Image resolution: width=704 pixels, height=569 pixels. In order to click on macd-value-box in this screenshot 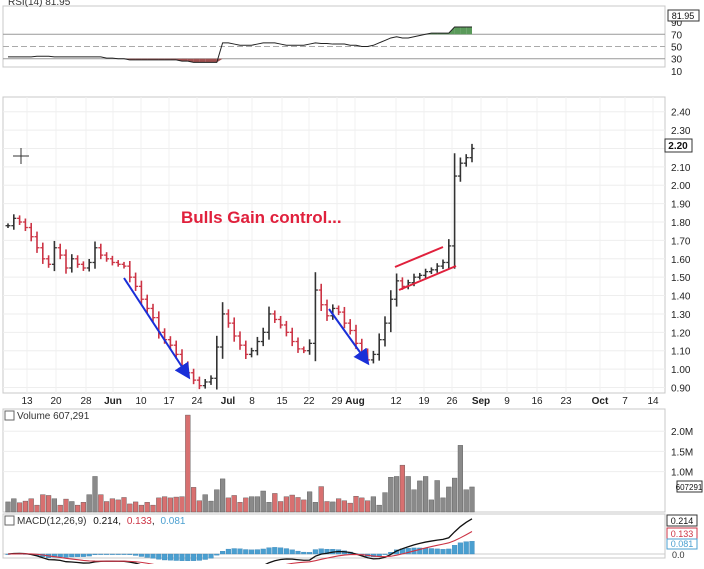, I will do `click(682, 520)`.